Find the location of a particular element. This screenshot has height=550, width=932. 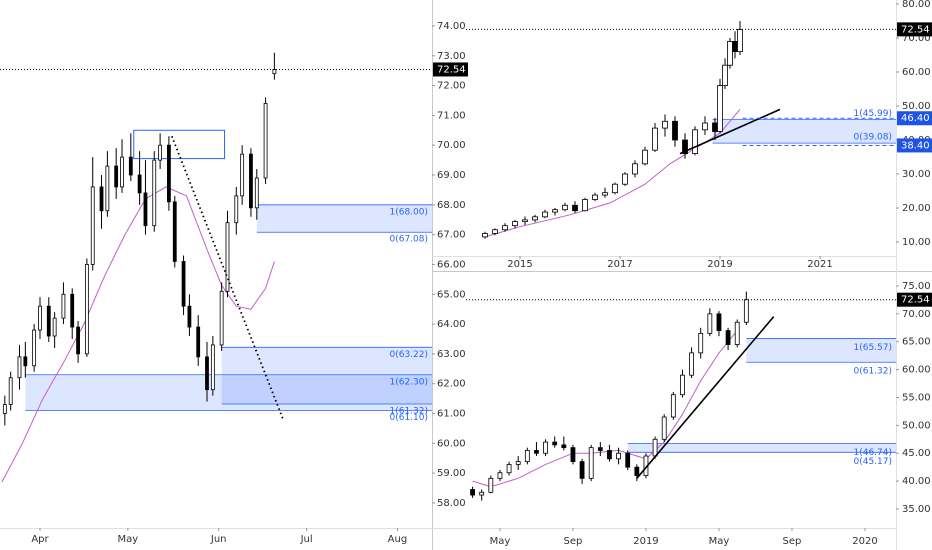

y-tick-label: 59.00 is located at coordinates (451, 473).